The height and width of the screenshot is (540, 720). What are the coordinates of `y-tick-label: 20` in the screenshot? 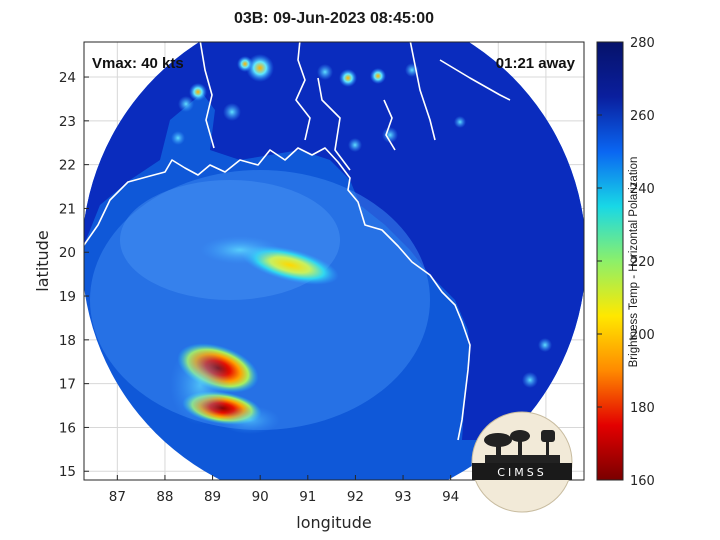 It's located at (67, 253).